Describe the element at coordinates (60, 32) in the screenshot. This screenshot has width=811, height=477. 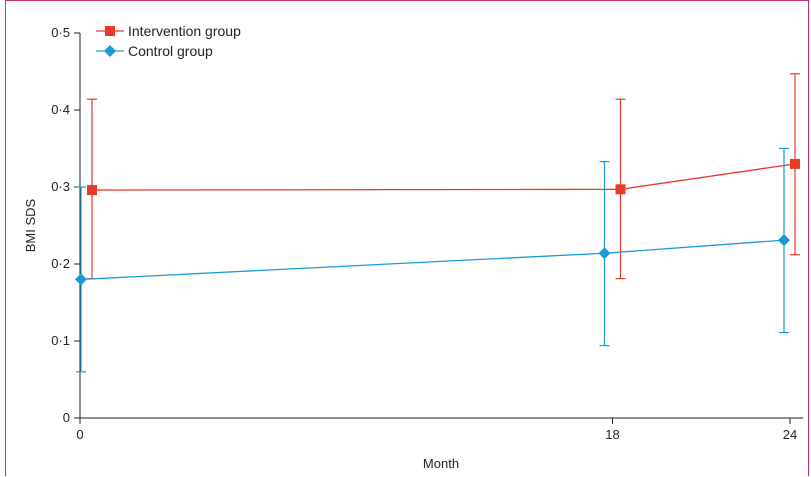
I see `y-tick-label: 0·5` at that location.